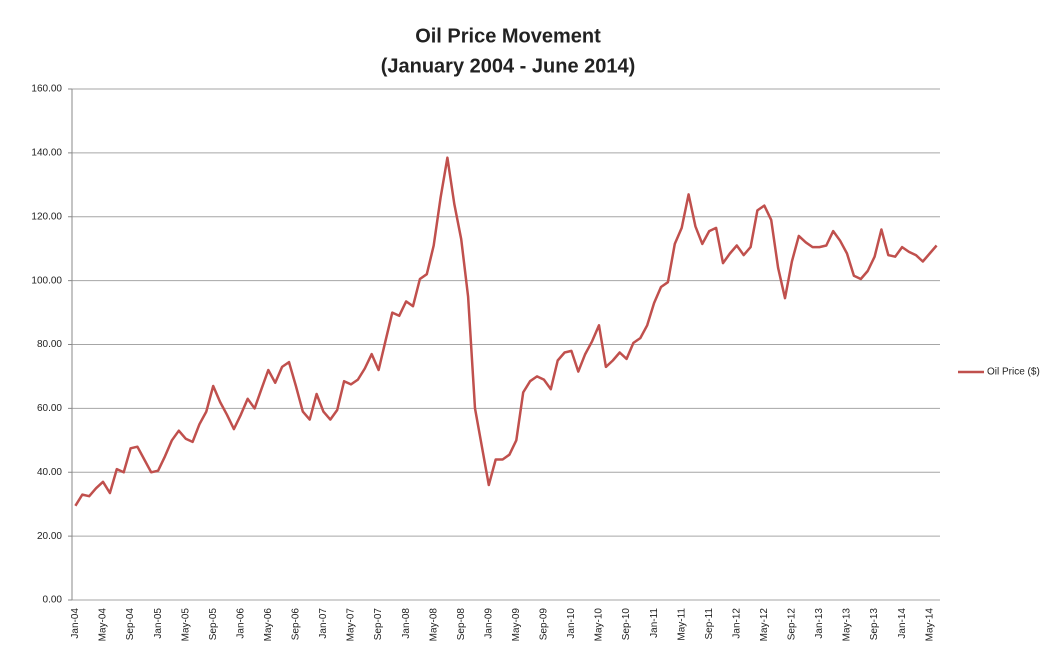  I want to click on x-tick-label: May-13, so click(847, 625).